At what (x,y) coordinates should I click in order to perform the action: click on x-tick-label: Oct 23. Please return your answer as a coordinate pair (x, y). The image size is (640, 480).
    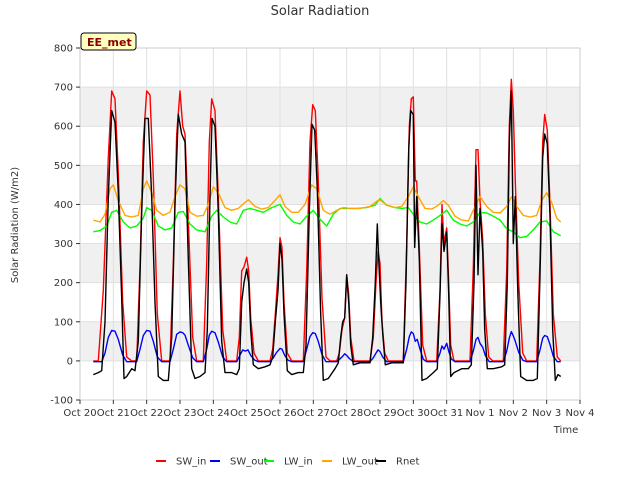
    Looking at the image, I should click on (179, 413).